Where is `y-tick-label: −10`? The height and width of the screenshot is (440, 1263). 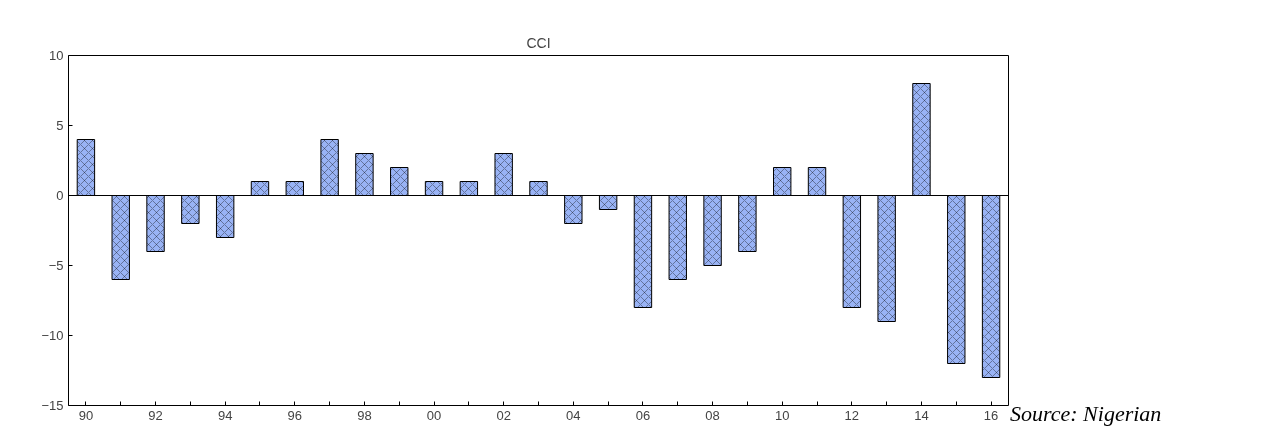 y-tick-label: −10 is located at coordinates (52, 335).